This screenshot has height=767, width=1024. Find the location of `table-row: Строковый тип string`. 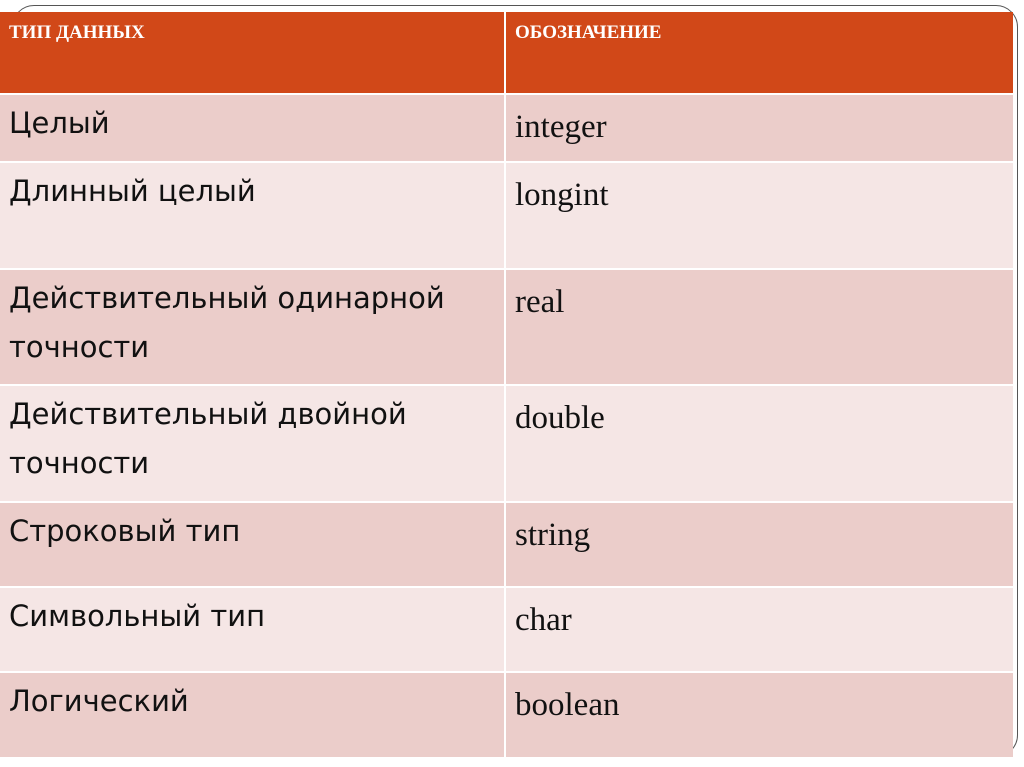

table-row: Строковый тип string is located at coordinates (506, 545).